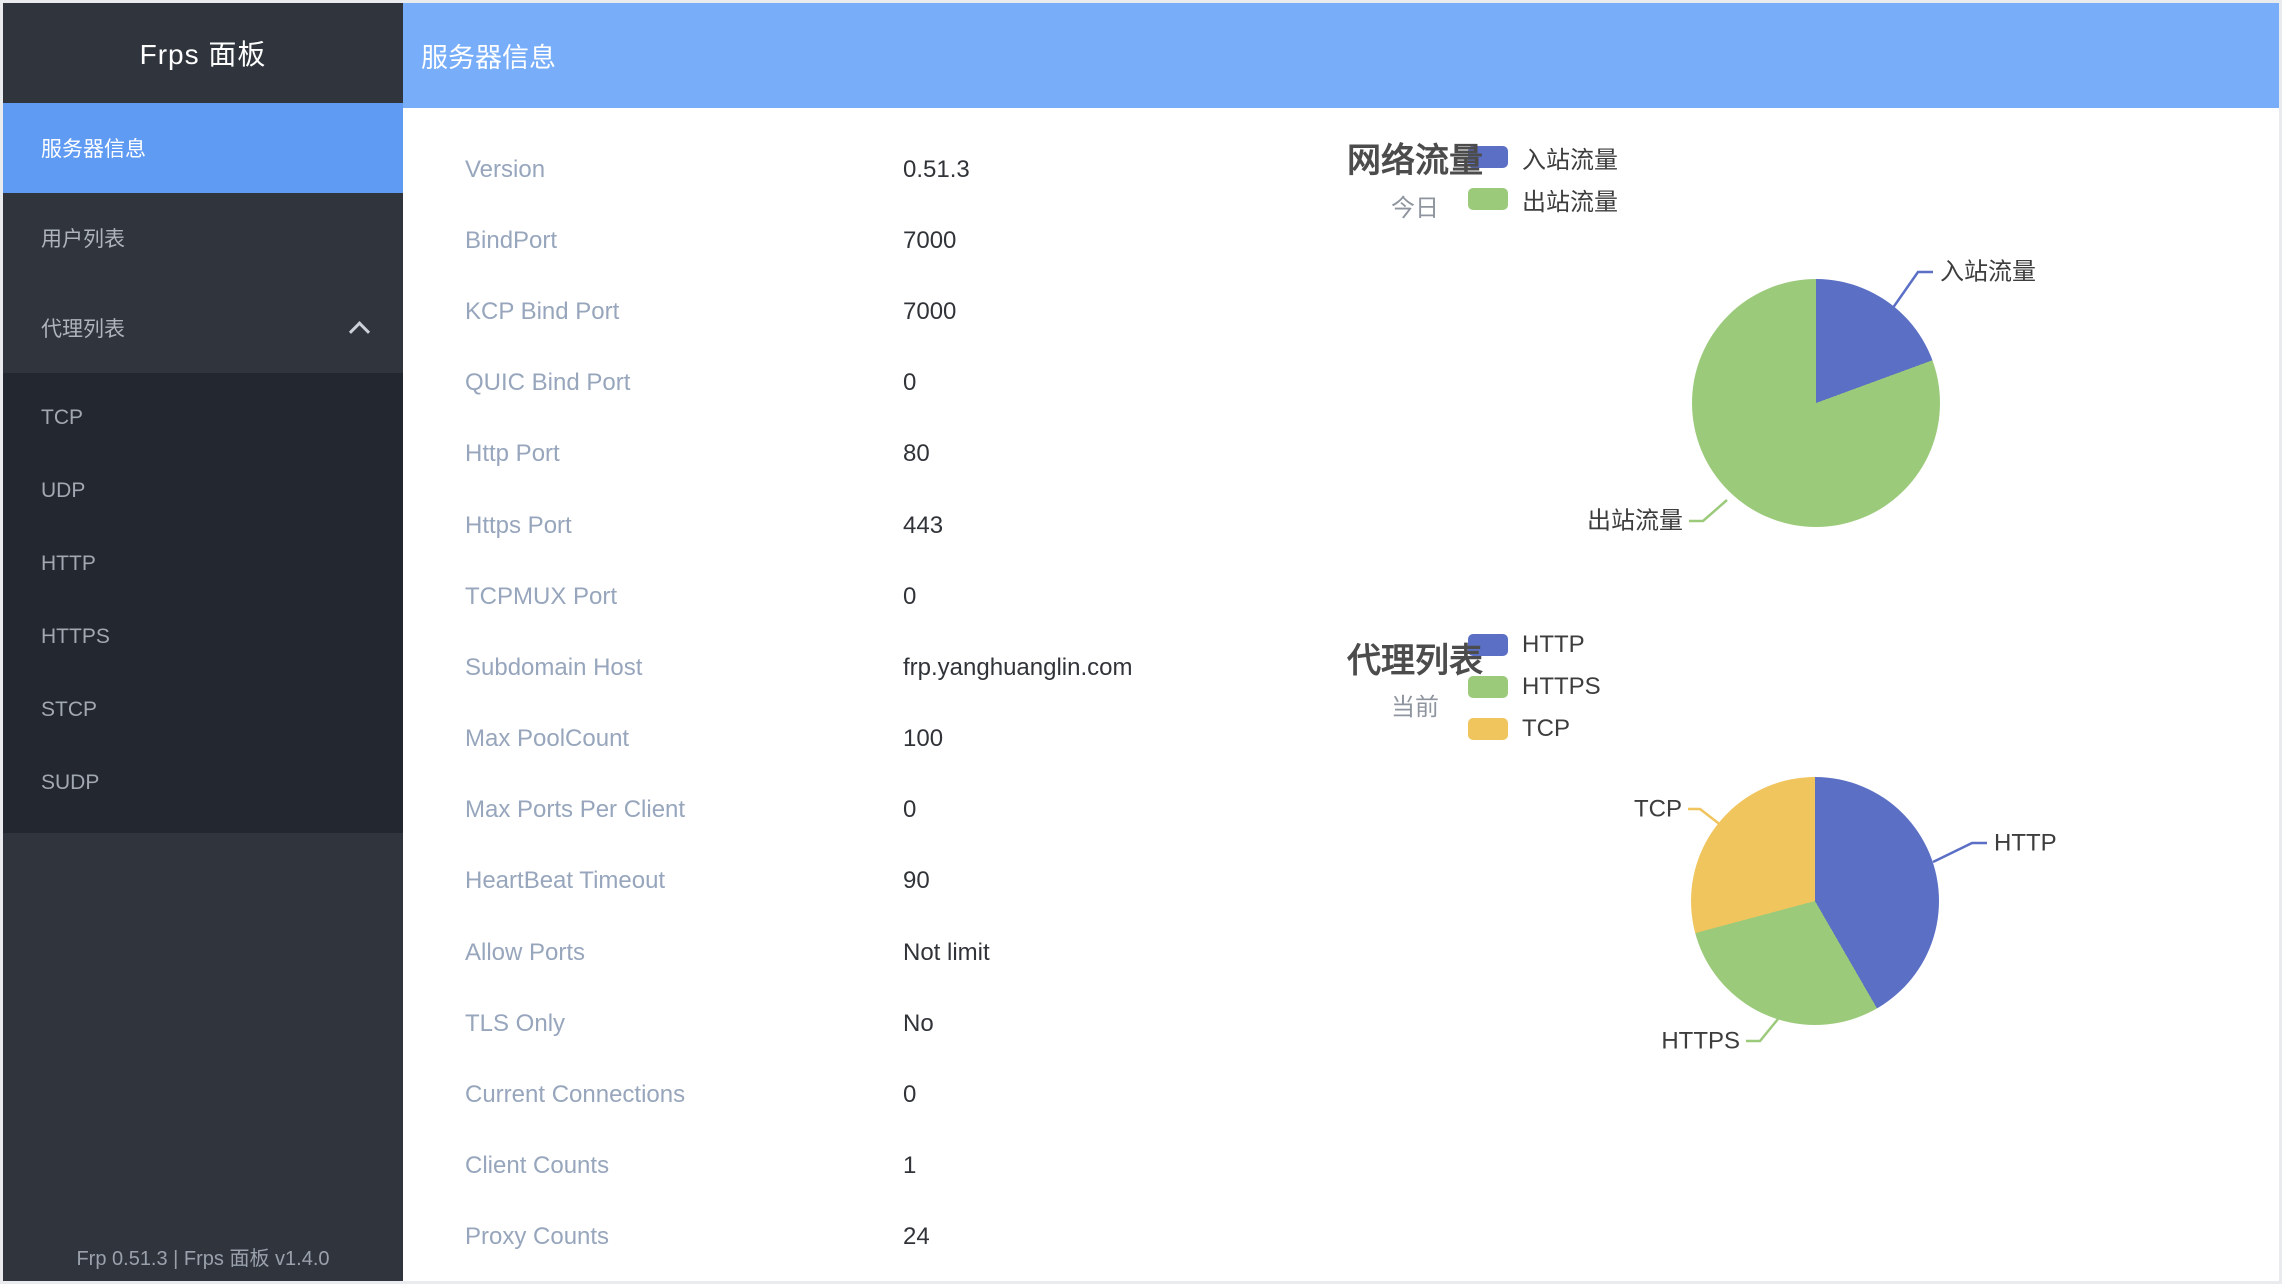 This screenshot has width=2282, height=1284. What do you see at coordinates (1341, 55) in the screenshot?
I see `page-header: 服务器信息` at bounding box center [1341, 55].